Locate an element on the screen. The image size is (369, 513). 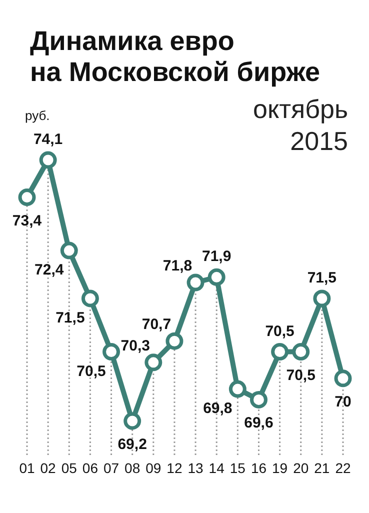
data-label: 72,4 is located at coordinates (49, 270).